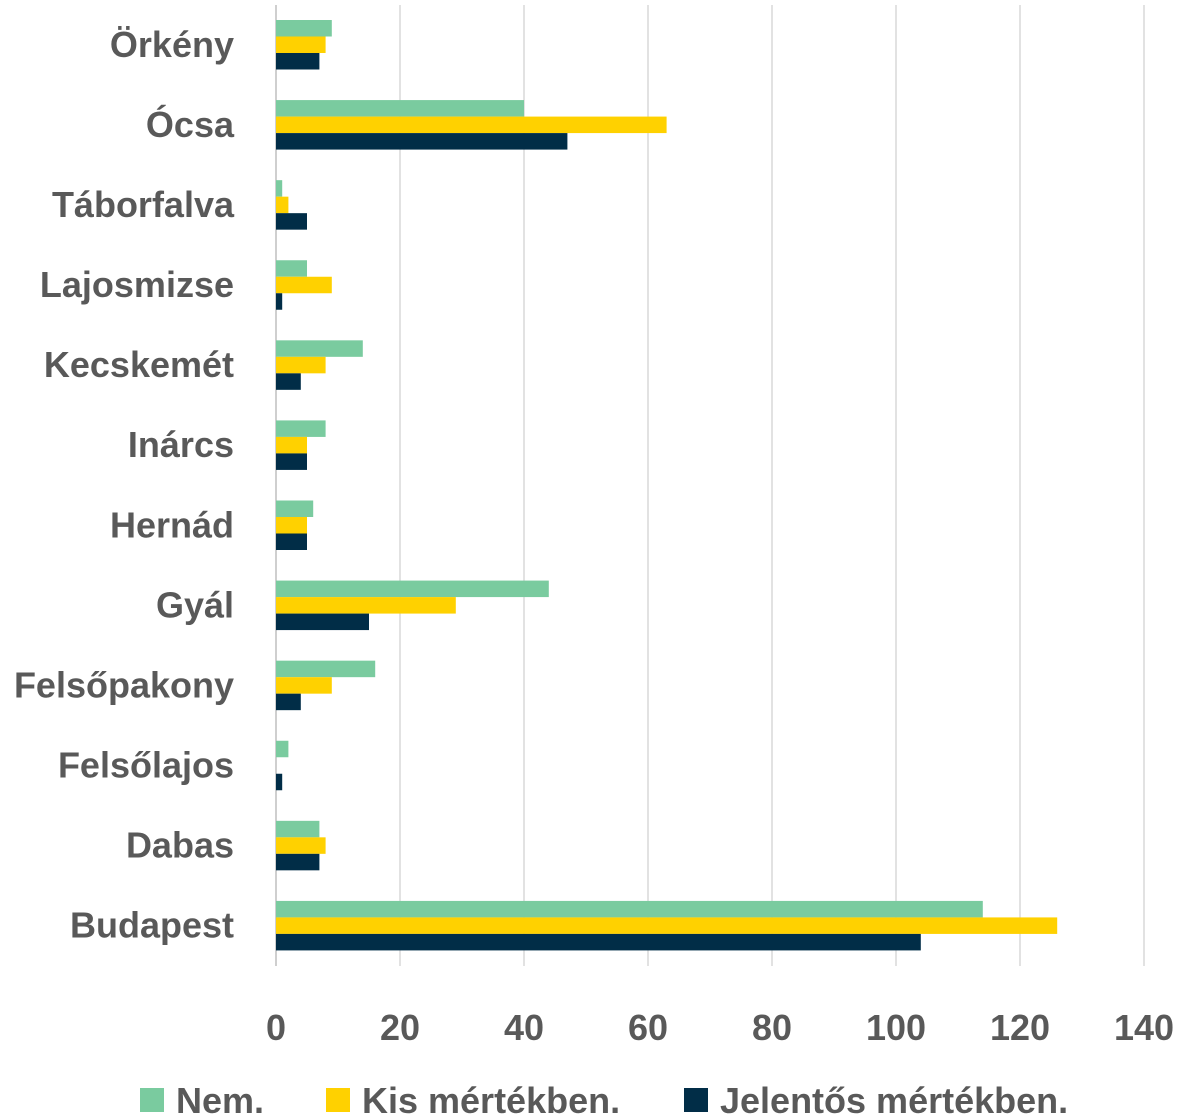 Image resolution: width=1184 pixels, height=1117 pixels. I want to click on legend: Nem. Kis mértékben. Jelentős mértékben., so click(604, 1098).